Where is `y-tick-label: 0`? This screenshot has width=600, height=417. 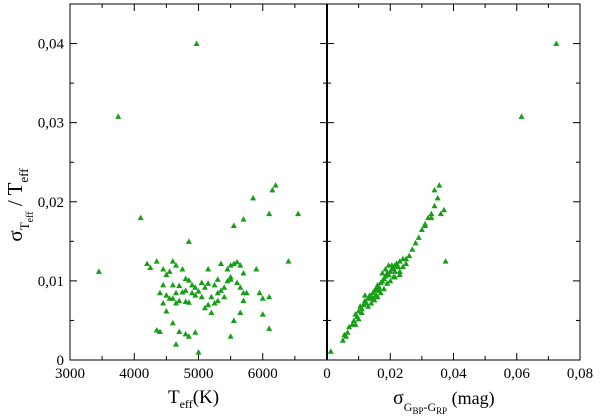
y-tick-label: 0 is located at coordinates (61, 361).